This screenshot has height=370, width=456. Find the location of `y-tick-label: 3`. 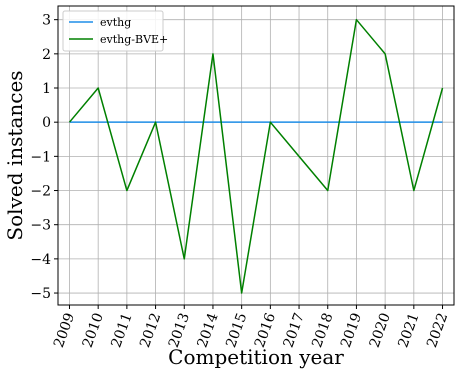

y-tick-label: 3 is located at coordinates (46, 21).